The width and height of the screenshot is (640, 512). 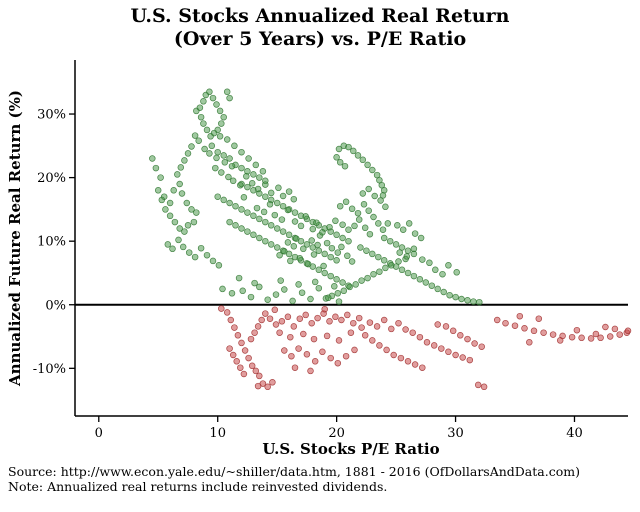 I want to click on x-tick-label: 10, so click(x=217, y=433).